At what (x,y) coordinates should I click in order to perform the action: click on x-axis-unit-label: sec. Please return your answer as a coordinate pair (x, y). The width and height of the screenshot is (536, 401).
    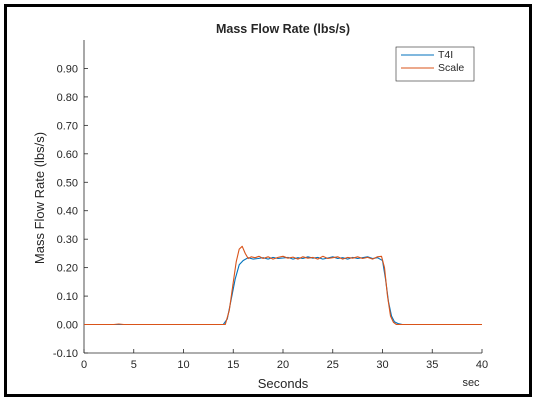
    Looking at the image, I should click on (471, 383).